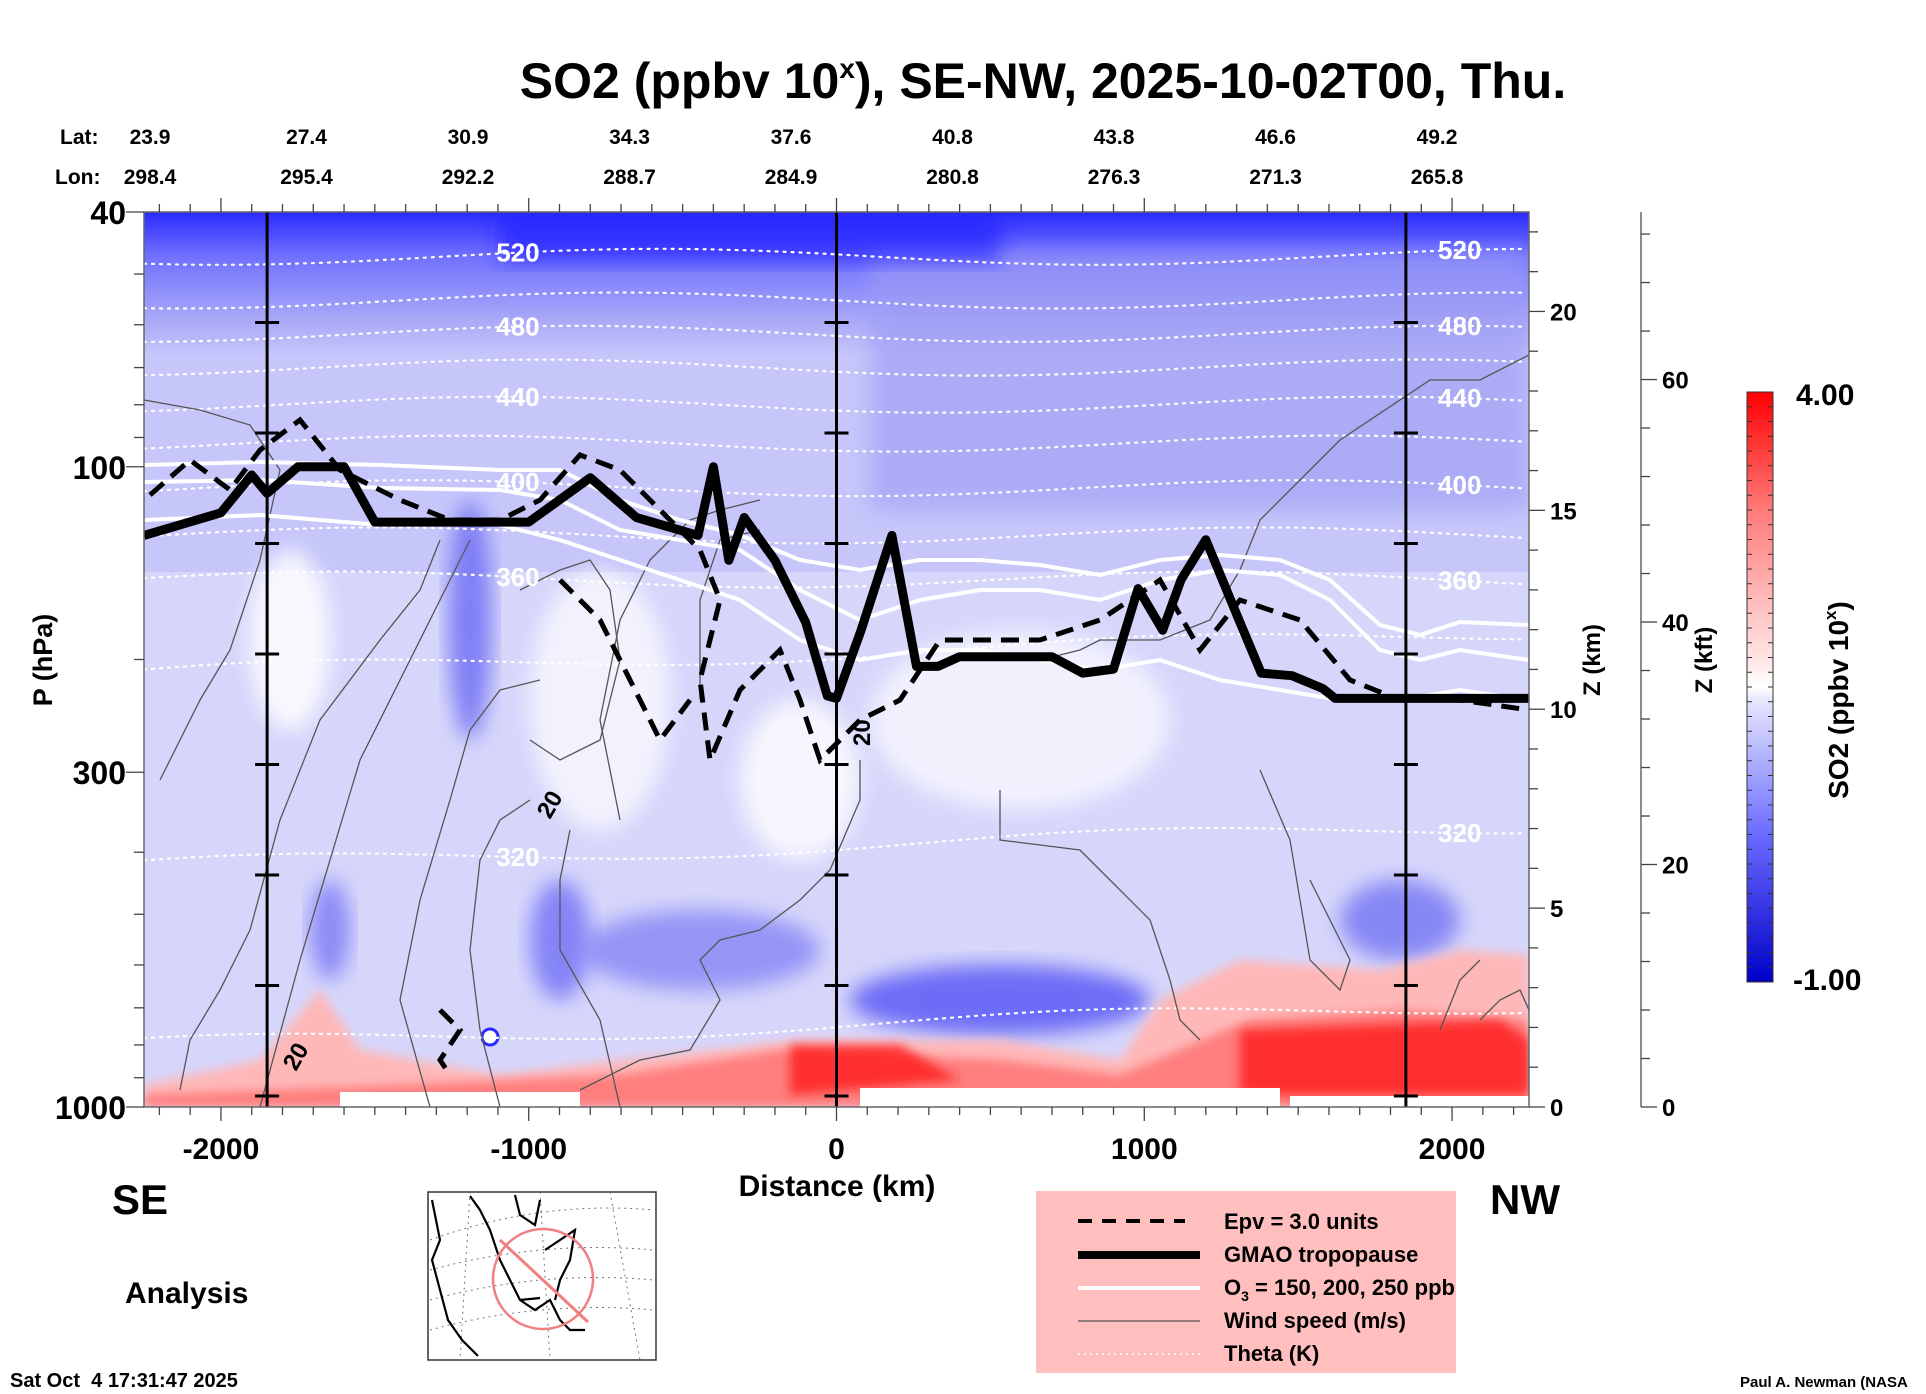 This screenshot has width=1926, height=1394. What do you see at coordinates (468, 137) in the screenshot?
I see `lat-value: 30.9` at bounding box center [468, 137].